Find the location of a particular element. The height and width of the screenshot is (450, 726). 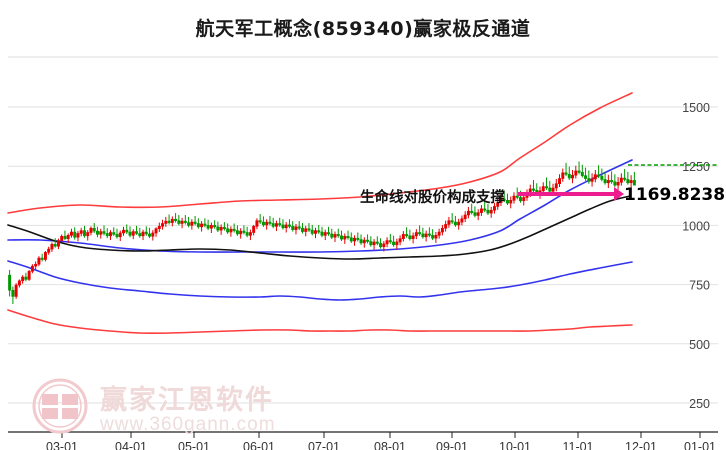

x-axis-tick-label: 06-01 is located at coordinates (259, 445).